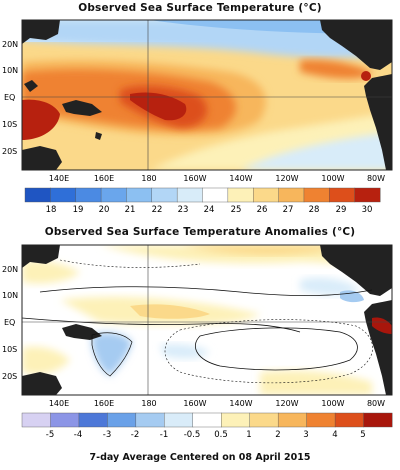 The width and height of the screenshot is (400, 470). I want to click on colorbar-tick-label: 1, so click(248, 435).